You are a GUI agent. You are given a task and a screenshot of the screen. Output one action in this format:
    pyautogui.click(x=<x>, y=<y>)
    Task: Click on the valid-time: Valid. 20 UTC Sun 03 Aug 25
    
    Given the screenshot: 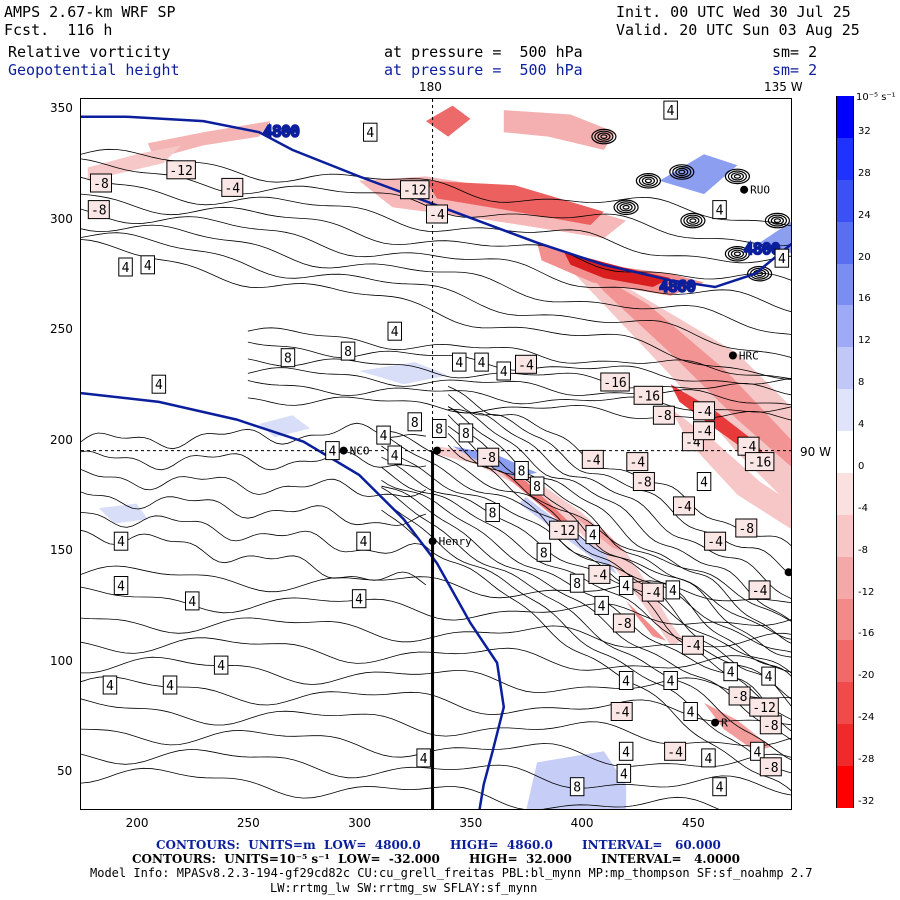 What is the action you would take?
    pyautogui.click(x=738, y=30)
    